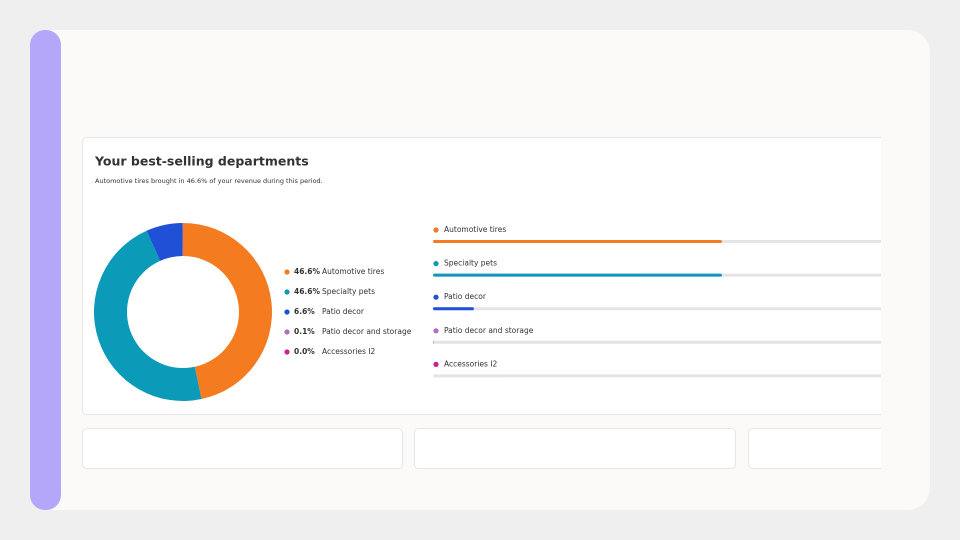 The image size is (960, 540). I want to click on side-strip, so click(45, 270).